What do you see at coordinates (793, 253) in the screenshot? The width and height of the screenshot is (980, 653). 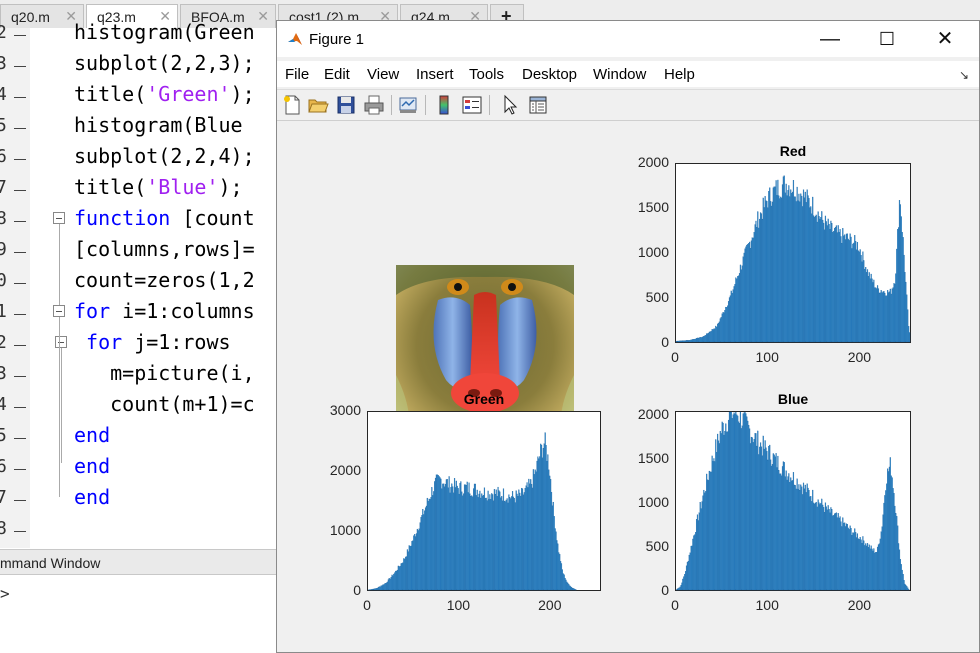 I see `red-axes` at bounding box center [793, 253].